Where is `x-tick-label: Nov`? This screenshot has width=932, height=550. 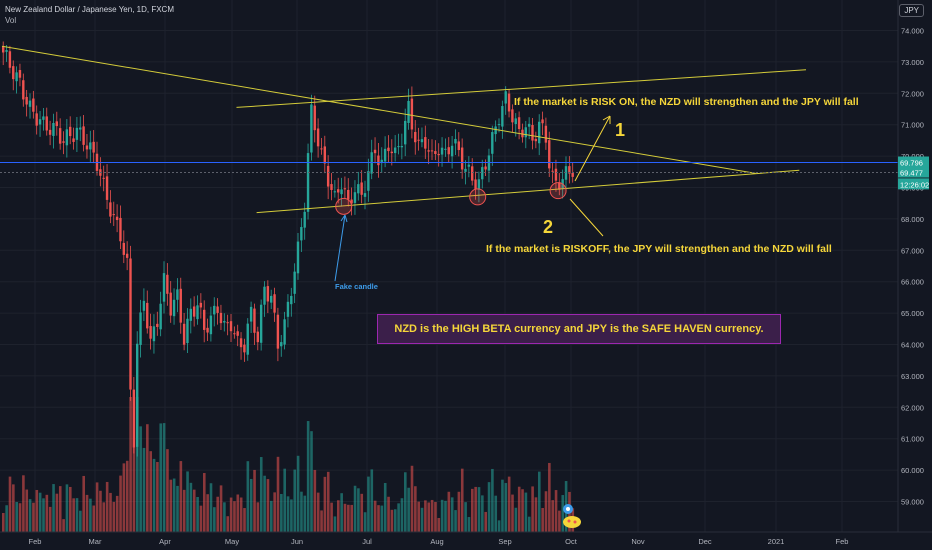 x-tick-label: Nov is located at coordinates (638, 541).